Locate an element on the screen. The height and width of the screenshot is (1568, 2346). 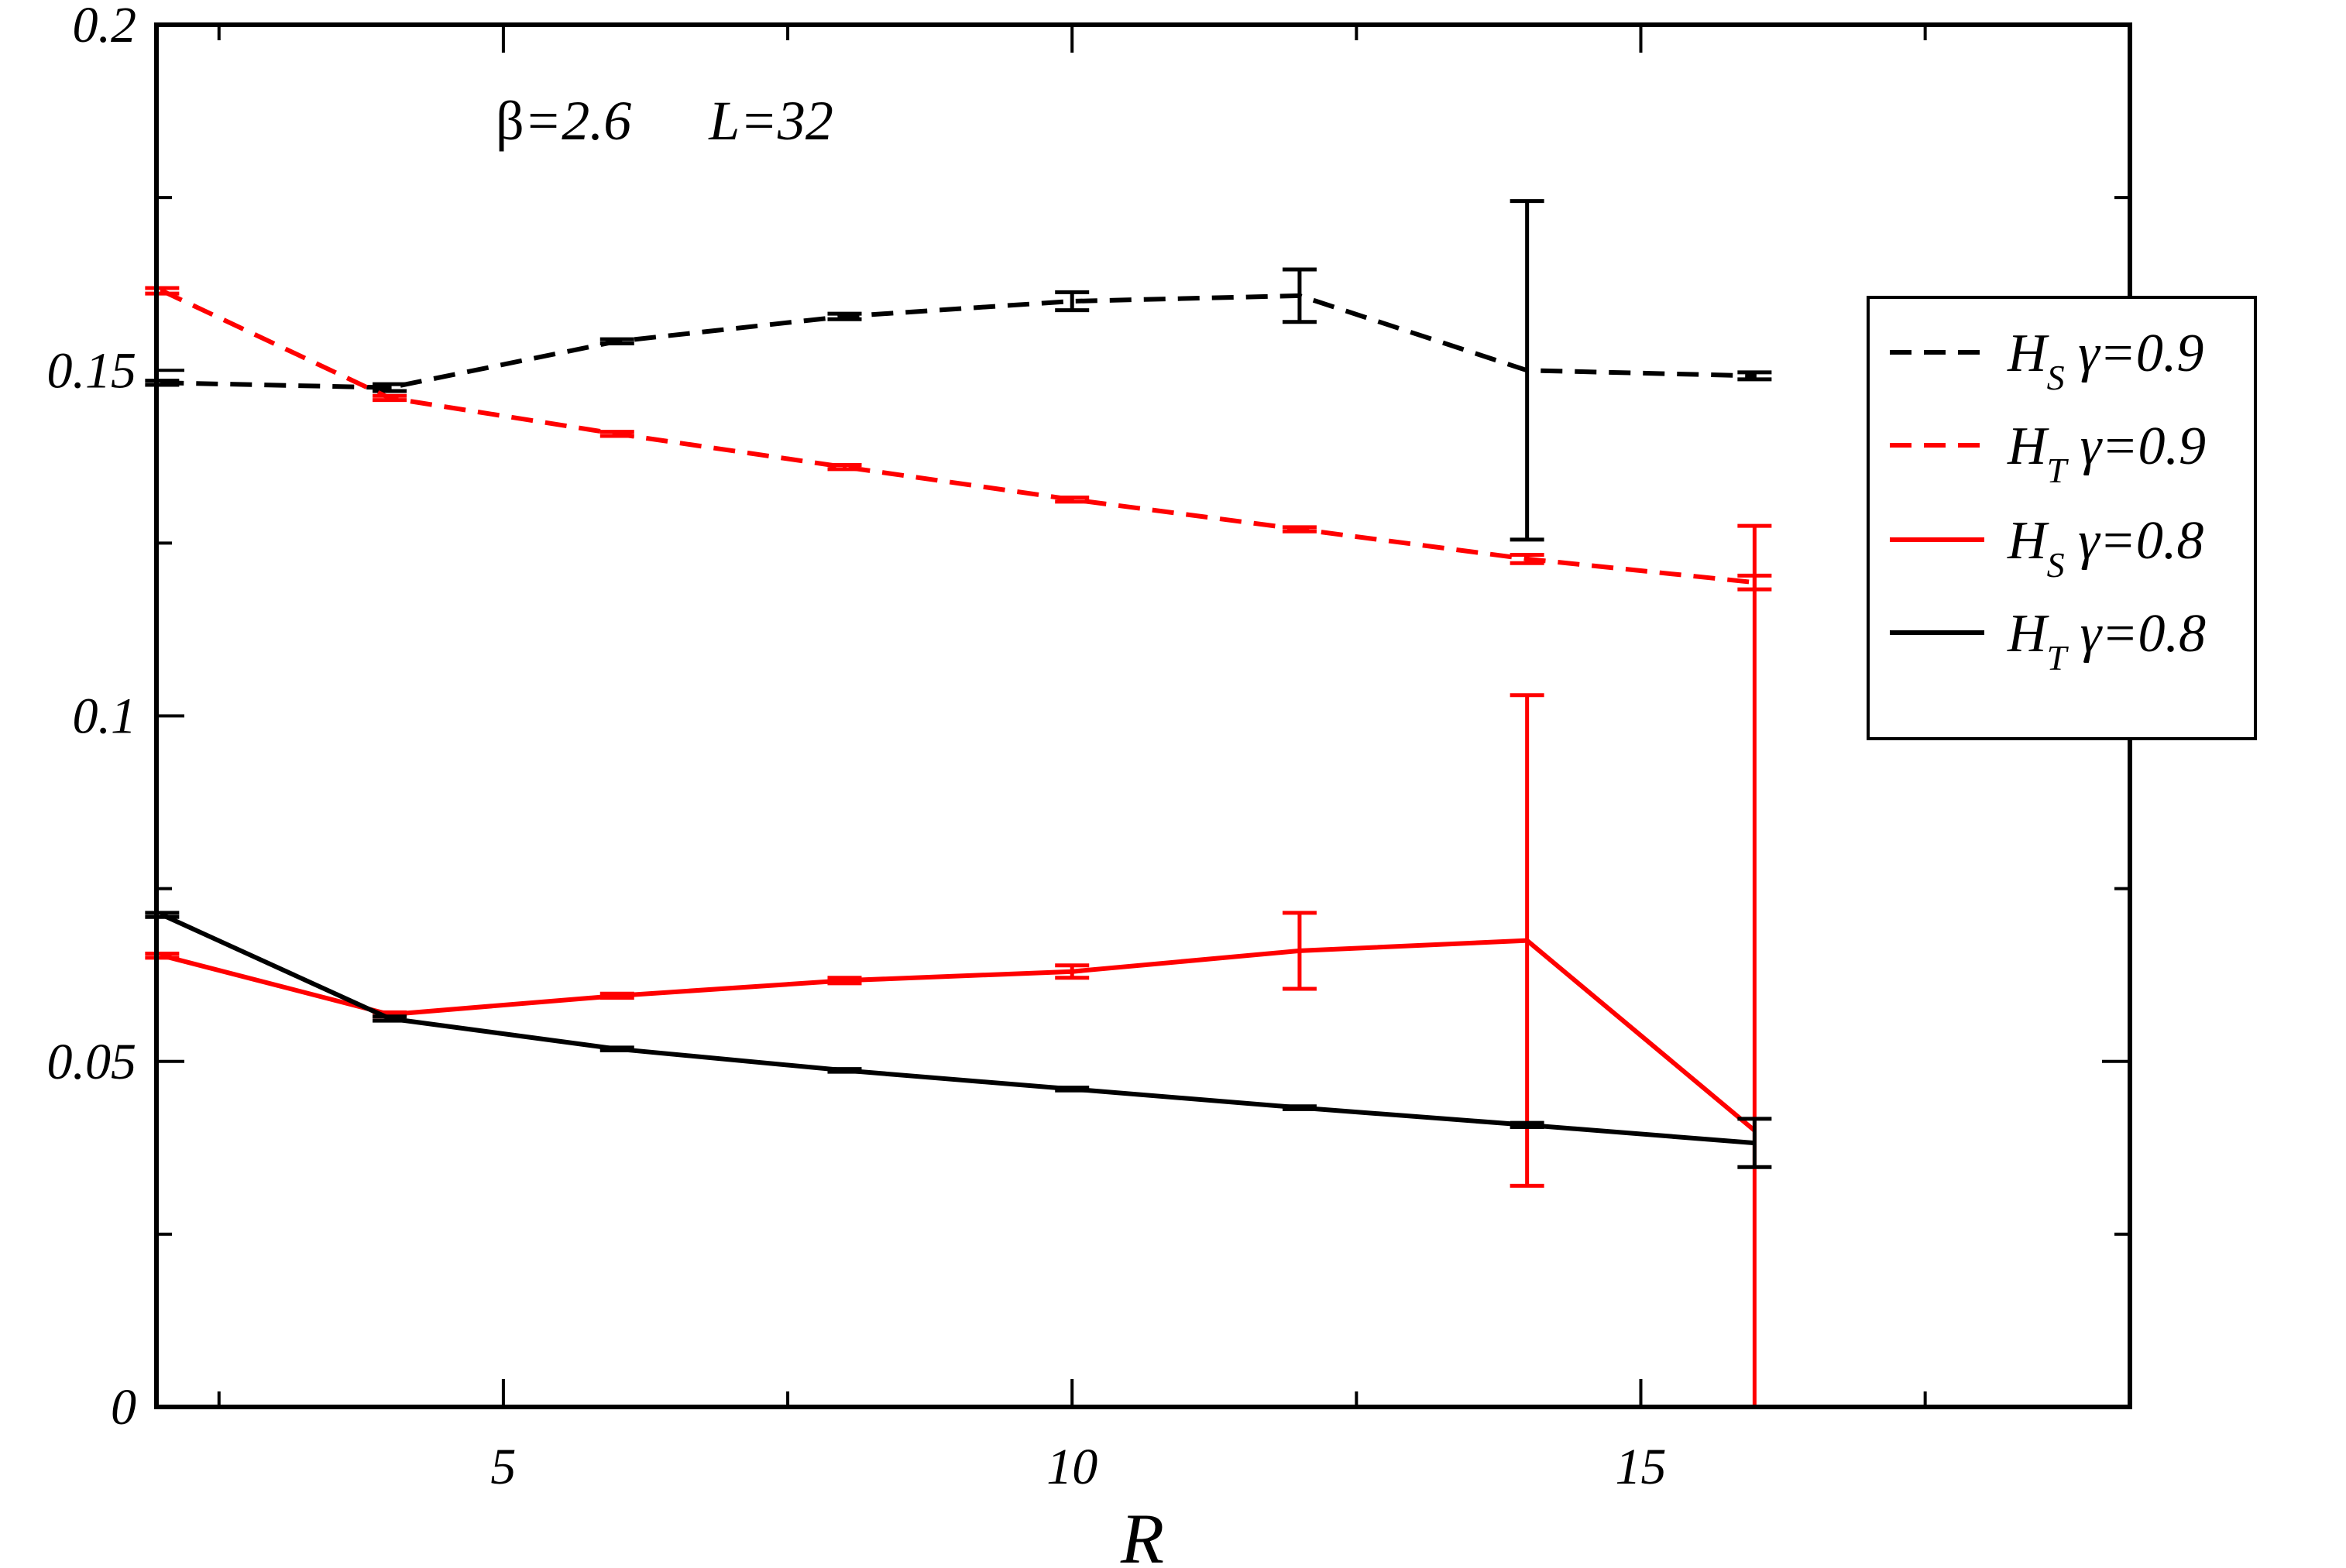
legend-item: HS γ=0.9 is located at coordinates (2046, 360).